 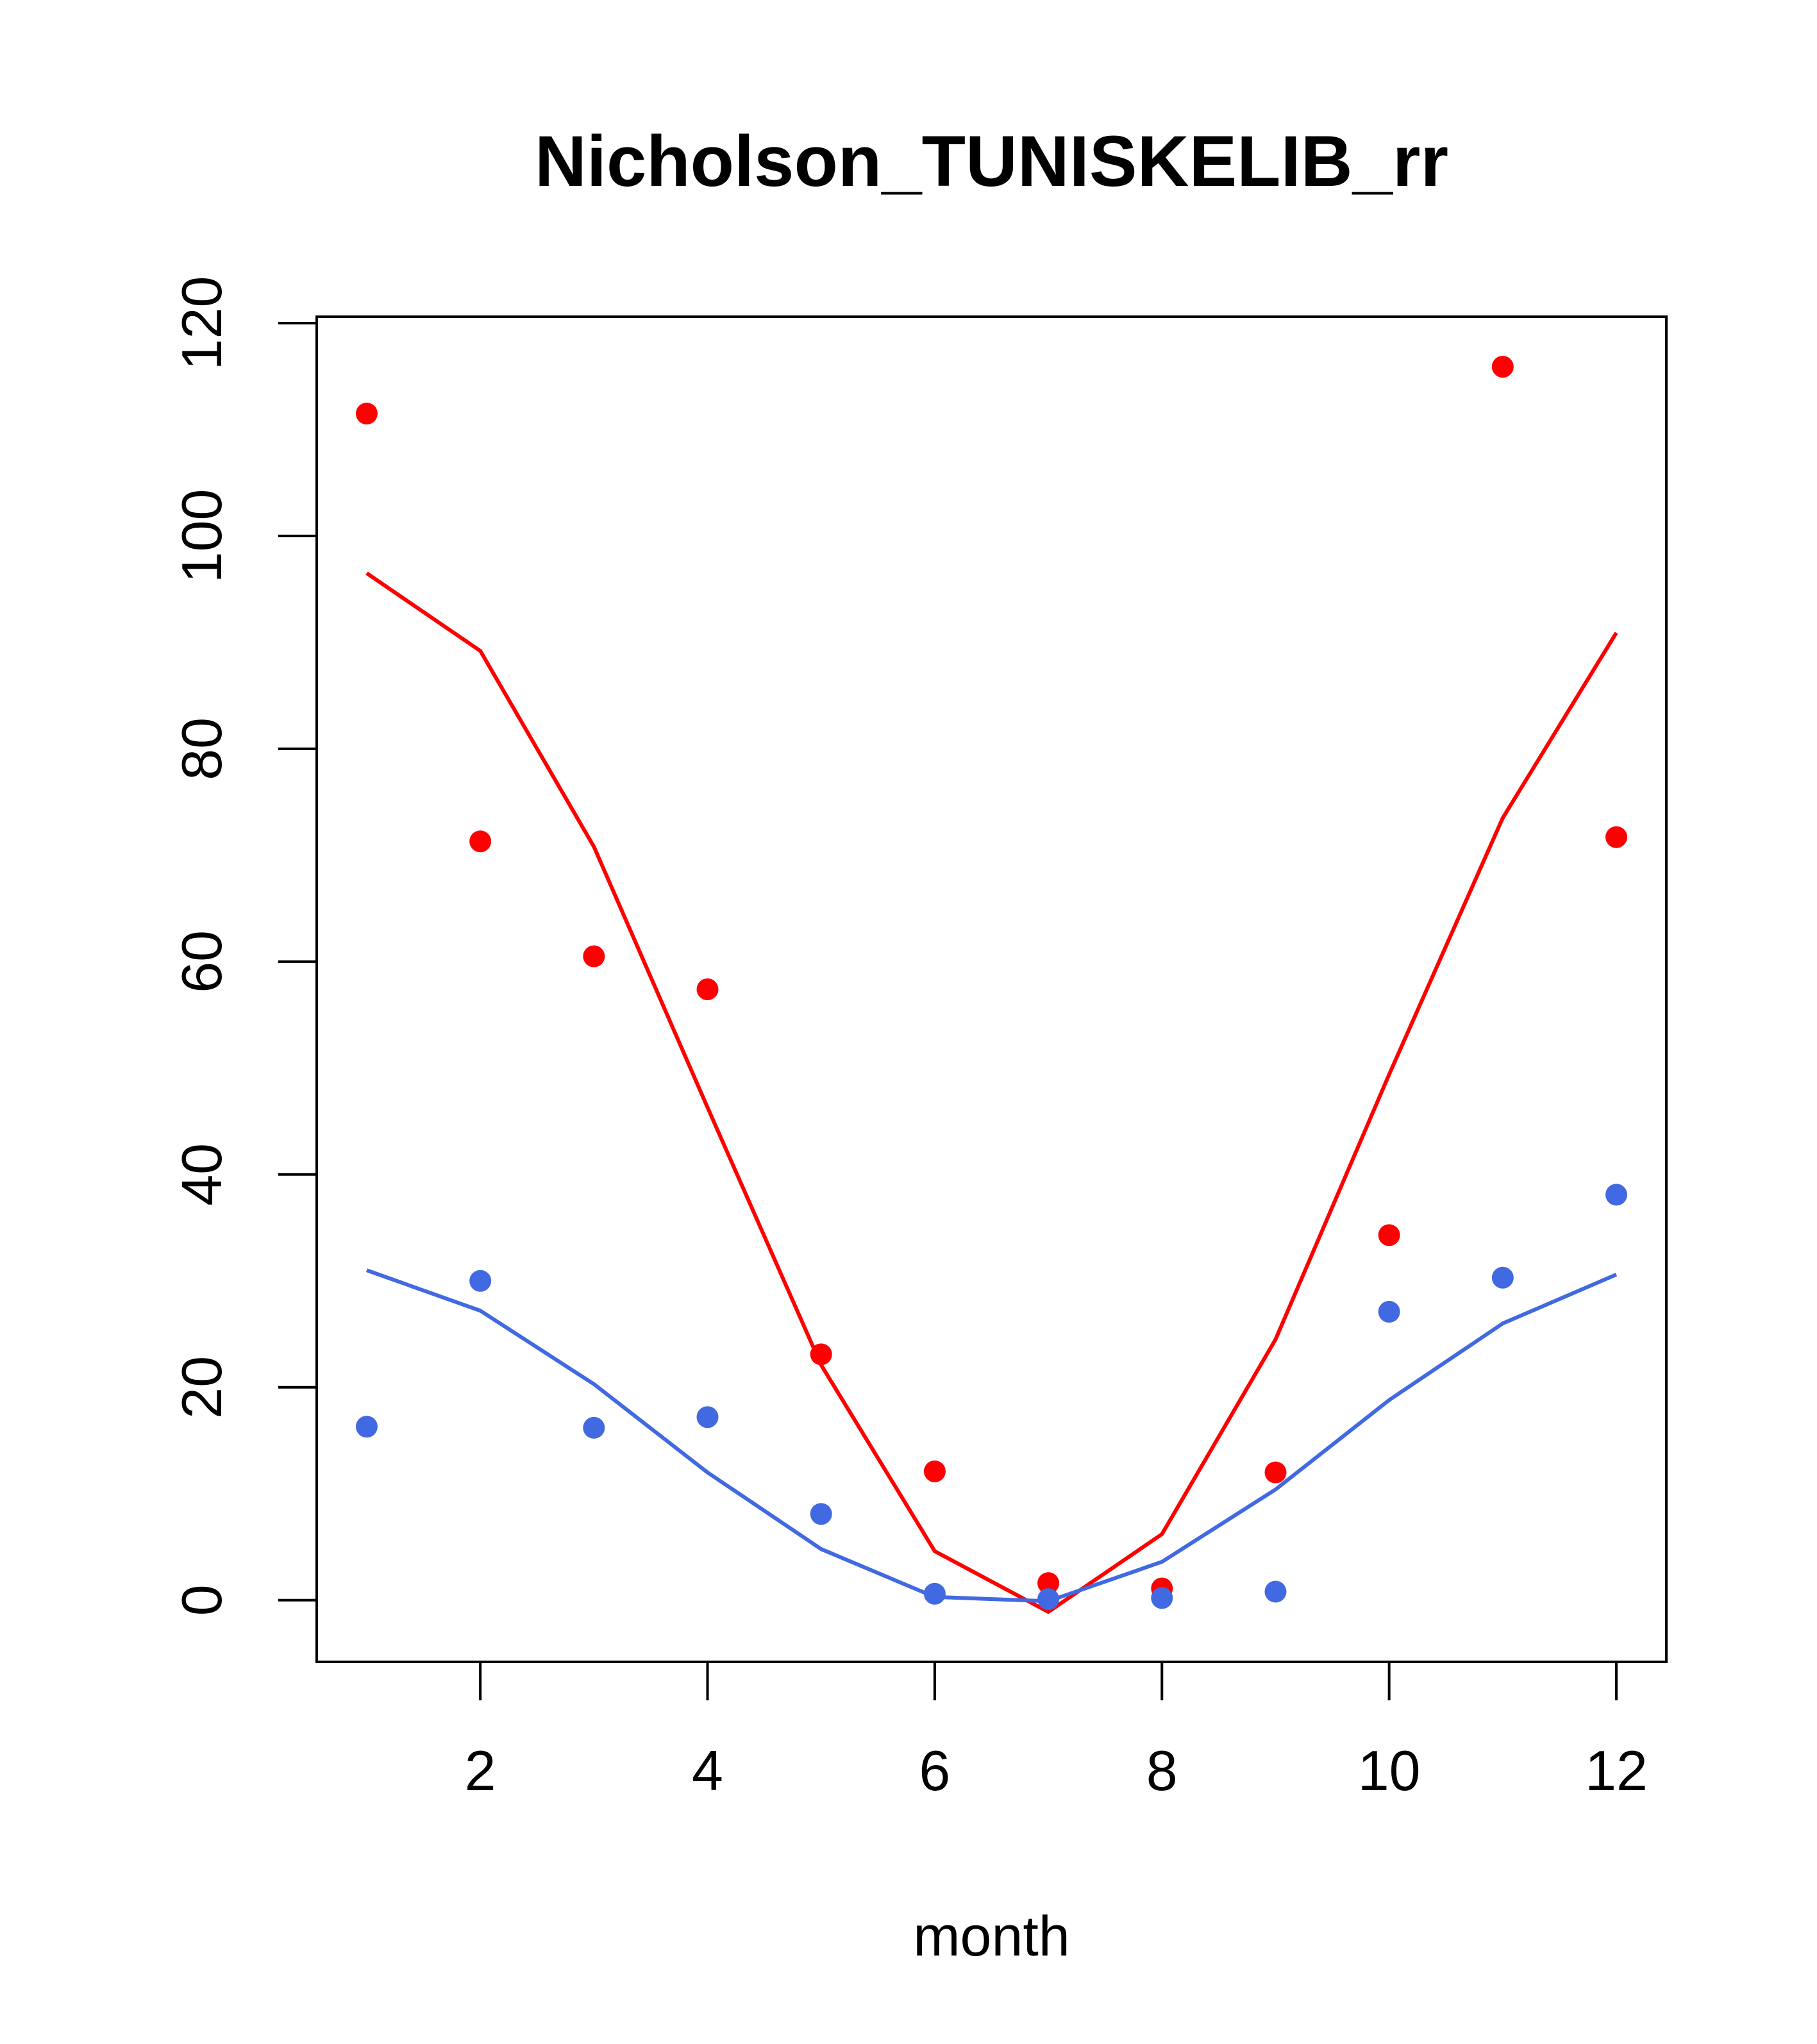 I want to click on x-tick-label: 4, so click(x=707, y=1770).